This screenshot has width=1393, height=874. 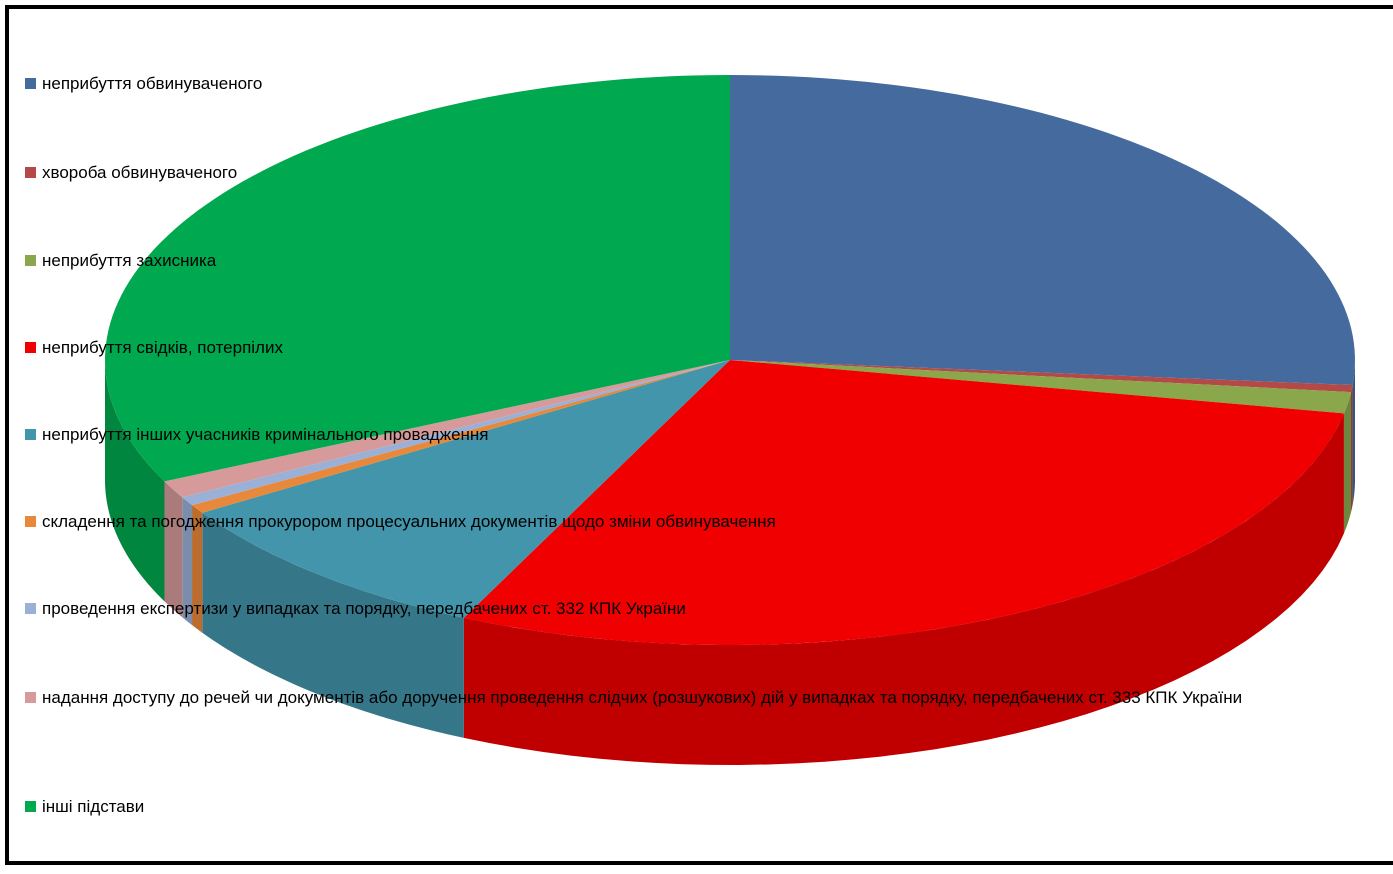 What do you see at coordinates (93, 806) in the screenshot?
I see `legend-label: інші підстави` at bounding box center [93, 806].